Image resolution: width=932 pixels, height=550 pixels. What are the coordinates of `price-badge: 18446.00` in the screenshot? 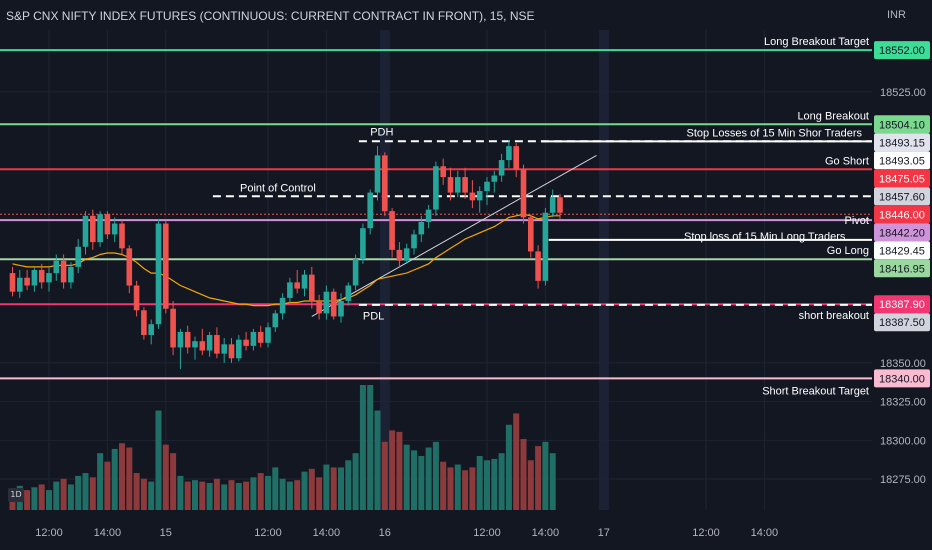 It's located at (902, 214).